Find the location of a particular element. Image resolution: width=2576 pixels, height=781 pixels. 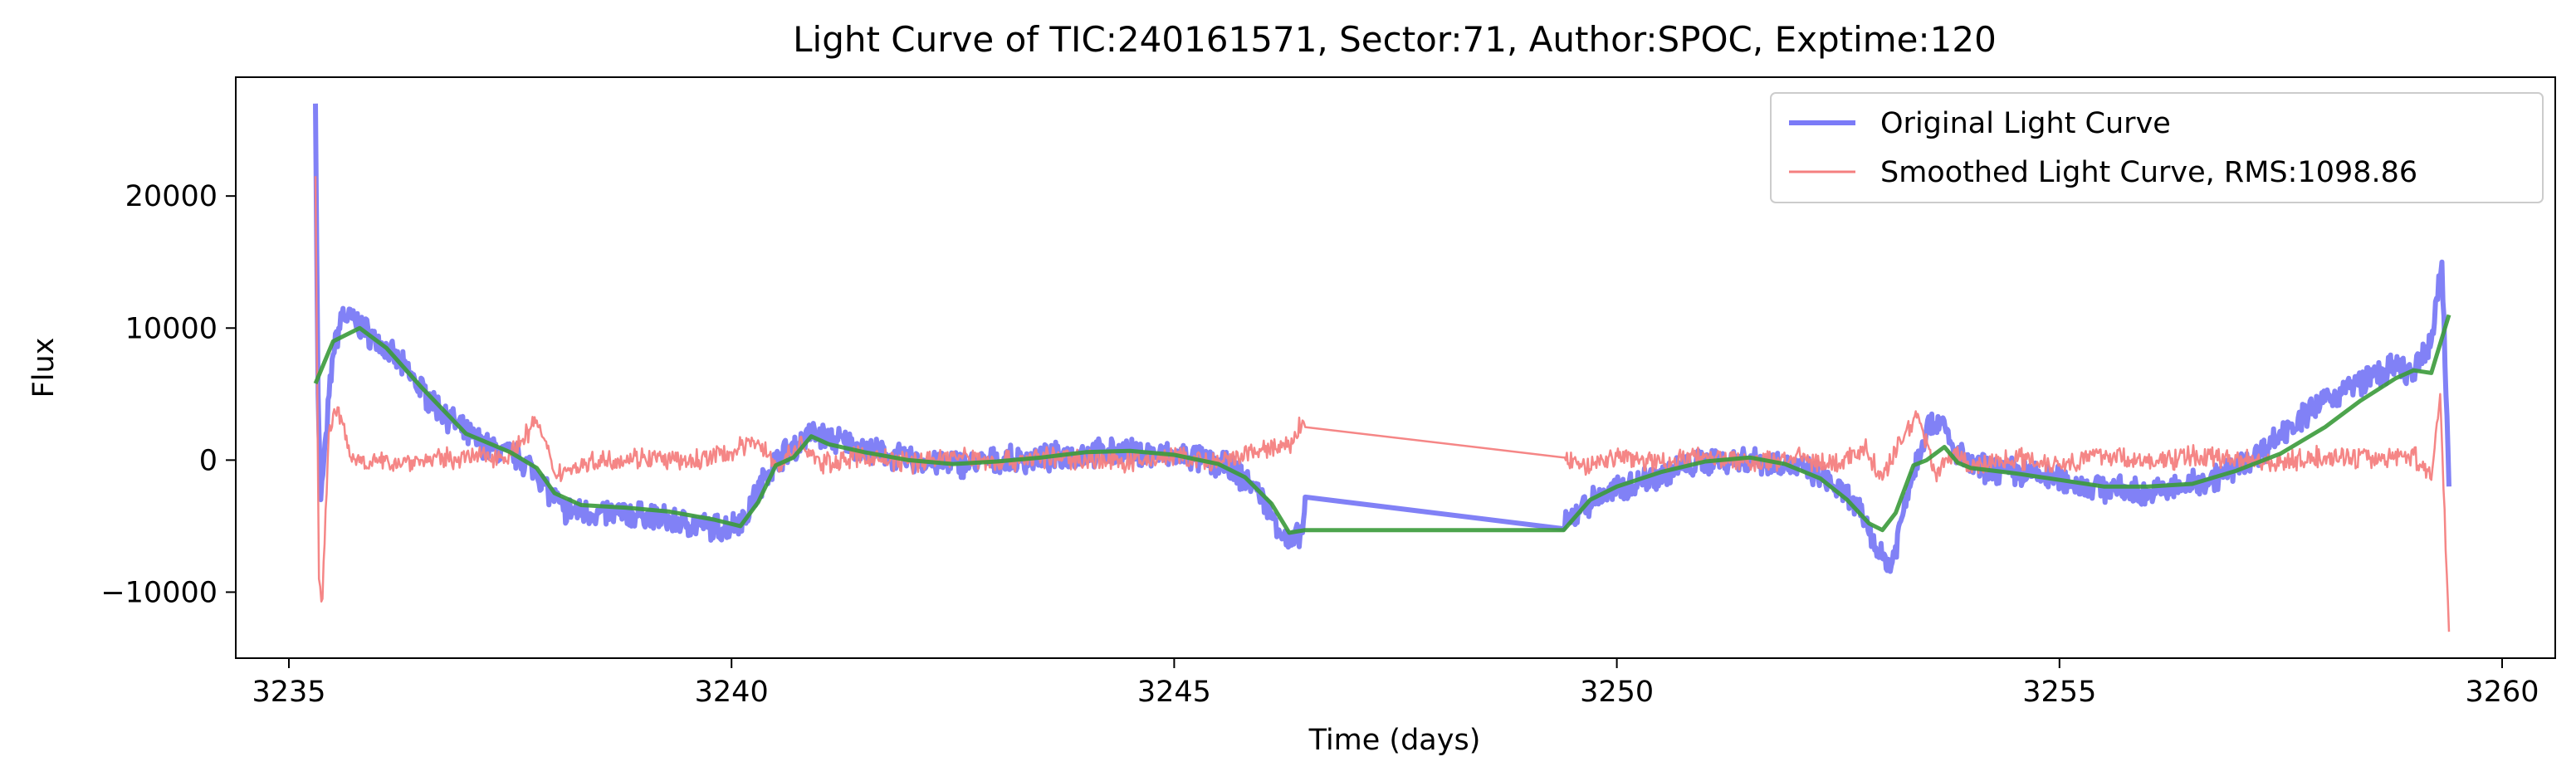

y-axis: −10000 0 10000 20000 is located at coordinates (168, 394).